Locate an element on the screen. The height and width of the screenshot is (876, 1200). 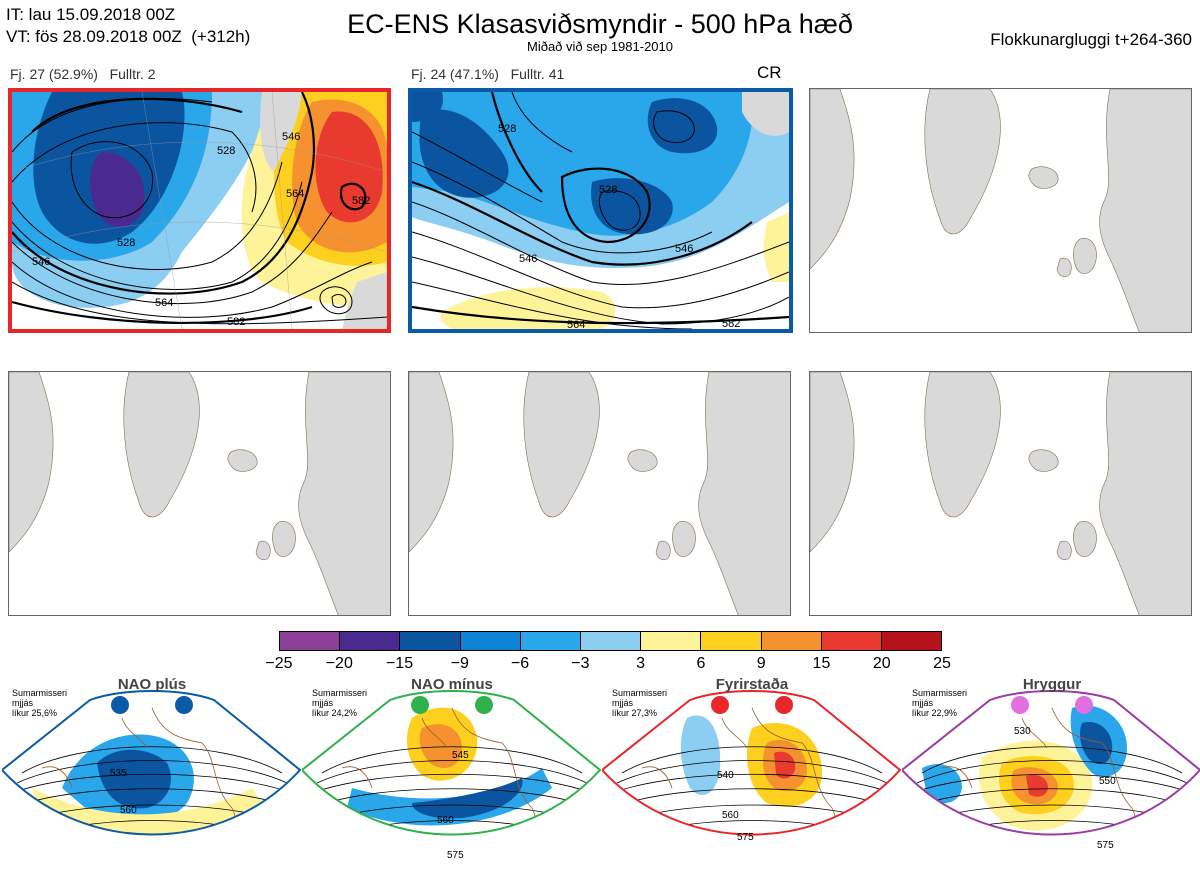
regime-panel: 535 560 is located at coordinates (151, 774).